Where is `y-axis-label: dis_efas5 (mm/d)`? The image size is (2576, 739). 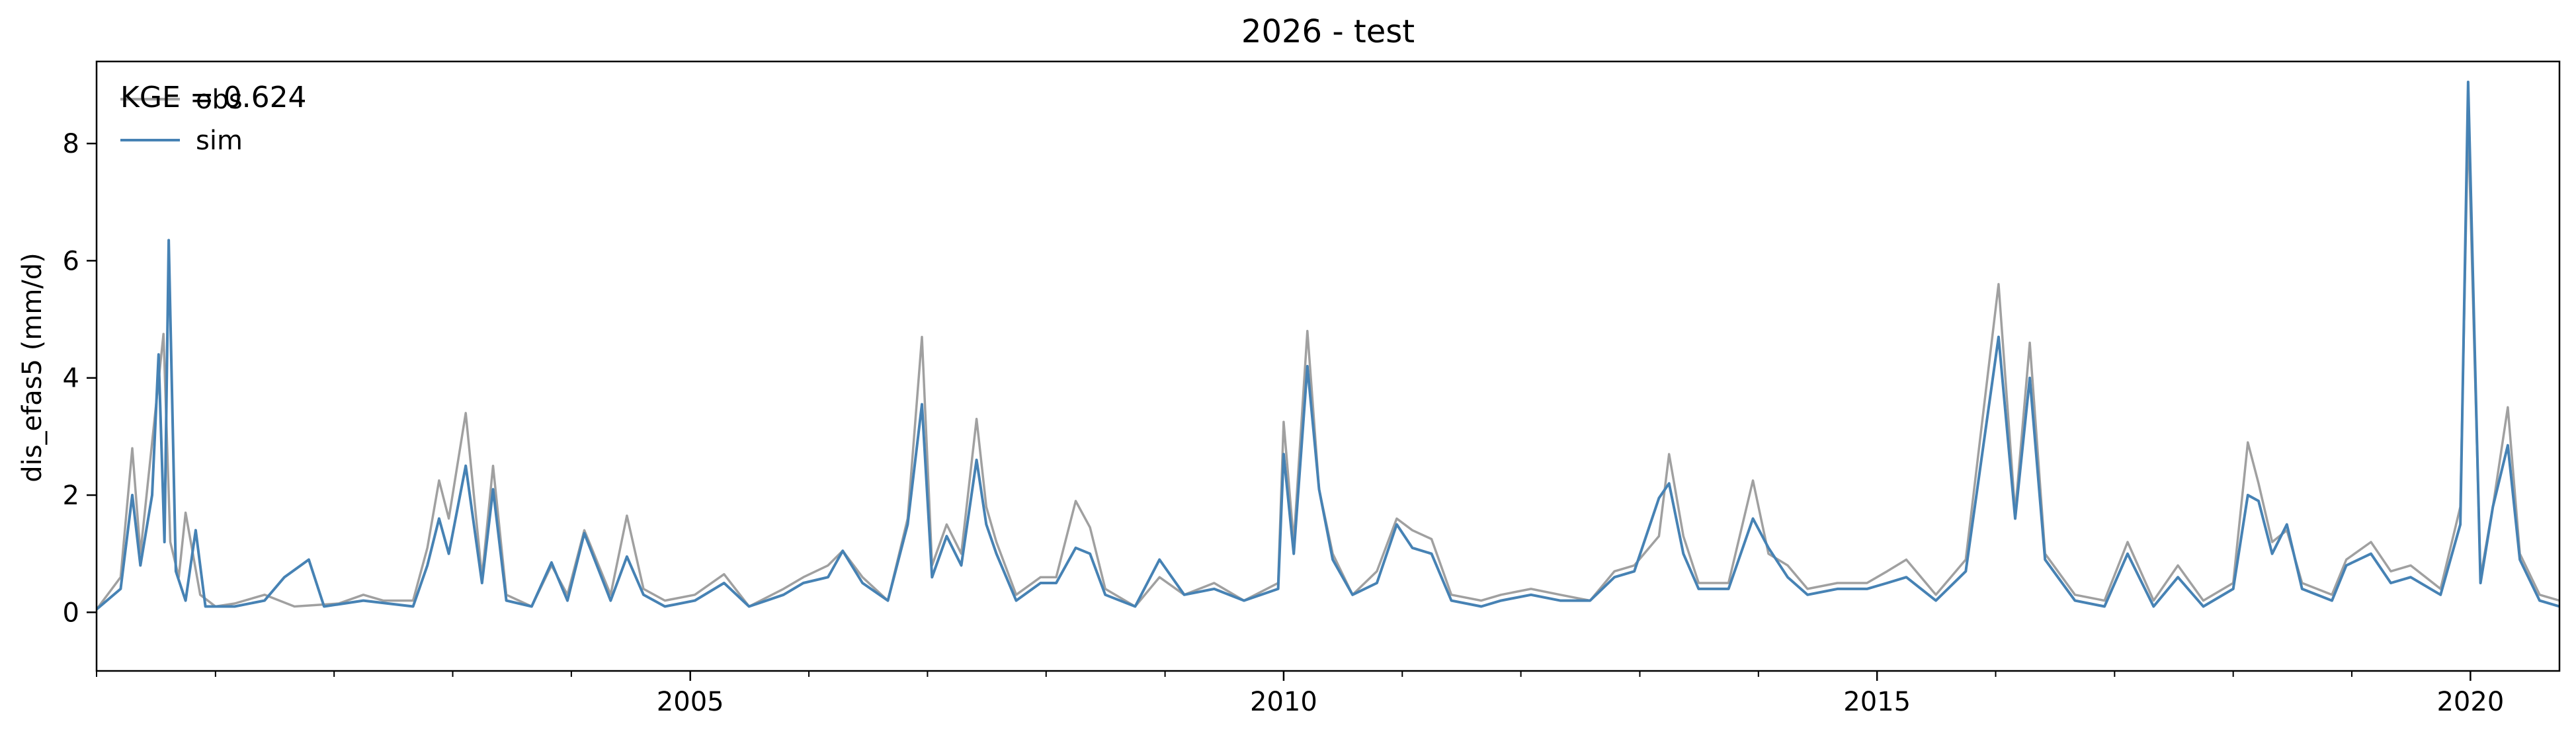 y-axis-label: dis_efas5 (mm/d) is located at coordinates (32, 368).